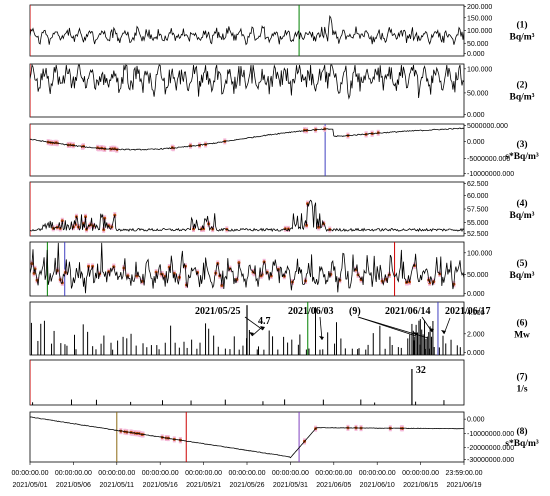  Describe the element at coordinates (218, 311) in the screenshot. I see `annotation-label: 2021/05/25` at that location.